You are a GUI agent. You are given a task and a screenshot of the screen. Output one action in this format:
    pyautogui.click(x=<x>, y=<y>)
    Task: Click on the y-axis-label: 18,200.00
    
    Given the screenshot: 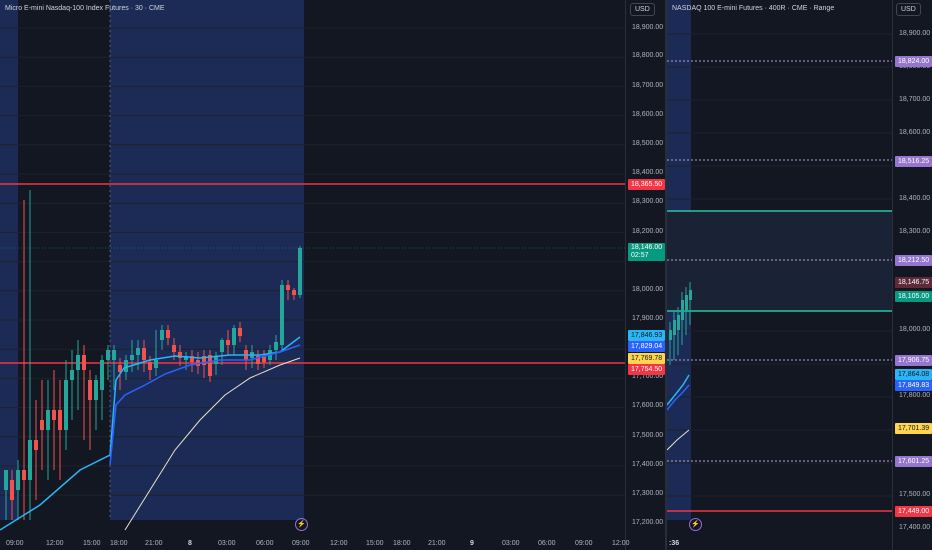 What is the action you would take?
    pyautogui.click(x=648, y=231)
    